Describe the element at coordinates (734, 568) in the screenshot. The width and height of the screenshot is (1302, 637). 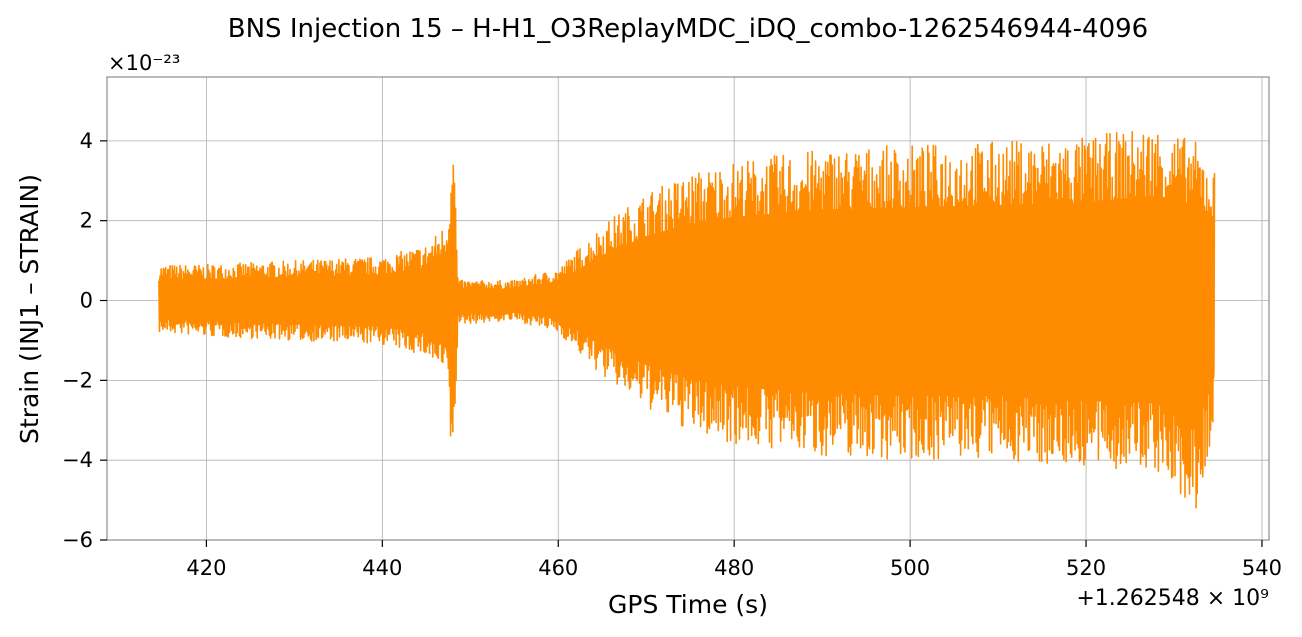
I see `x-tick-label: 480` at that location.